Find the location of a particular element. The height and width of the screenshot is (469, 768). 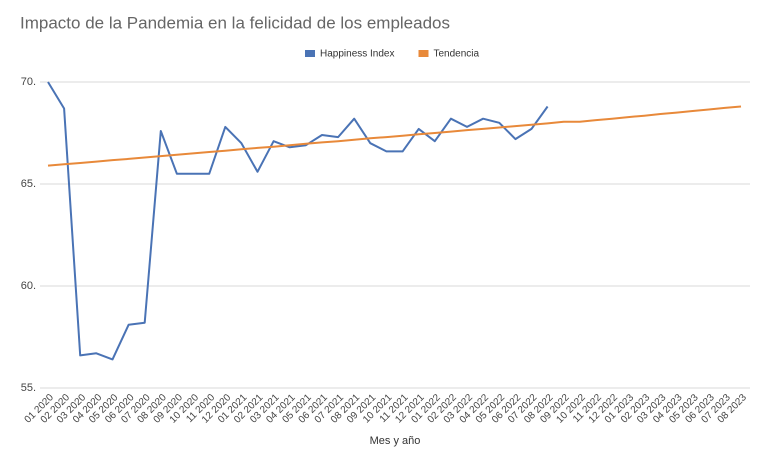

legend-label: Tendencia is located at coordinates (457, 54).